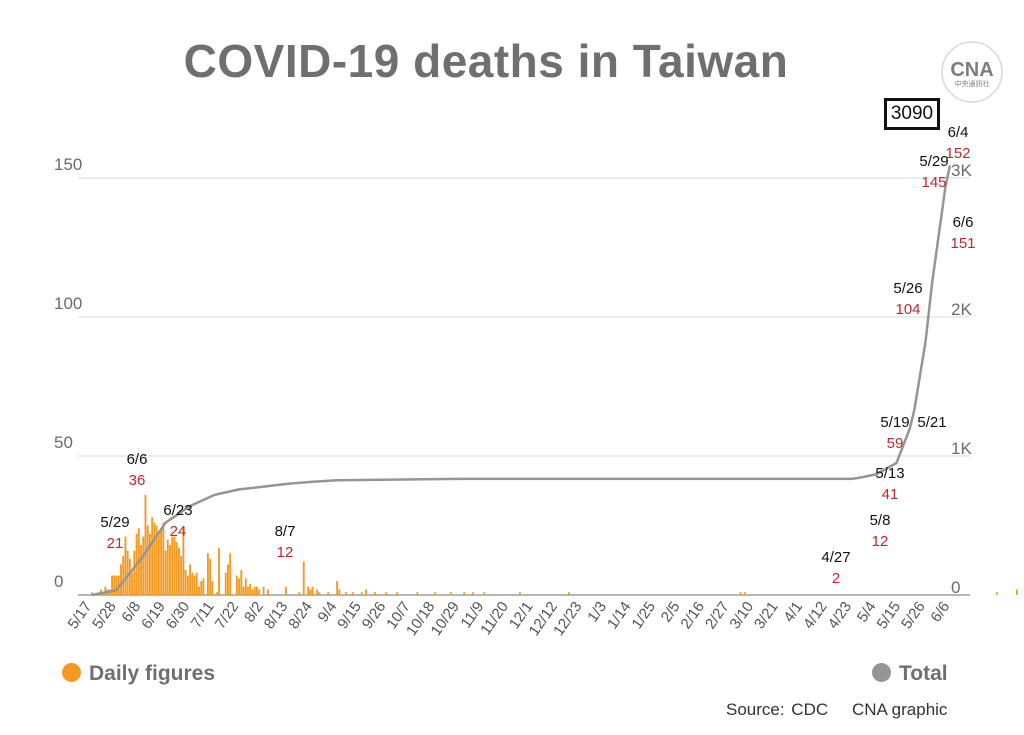  Describe the element at coordinates (152, 673) in the screenshot. I see `legend-daily-label: Daily figures` at that location.